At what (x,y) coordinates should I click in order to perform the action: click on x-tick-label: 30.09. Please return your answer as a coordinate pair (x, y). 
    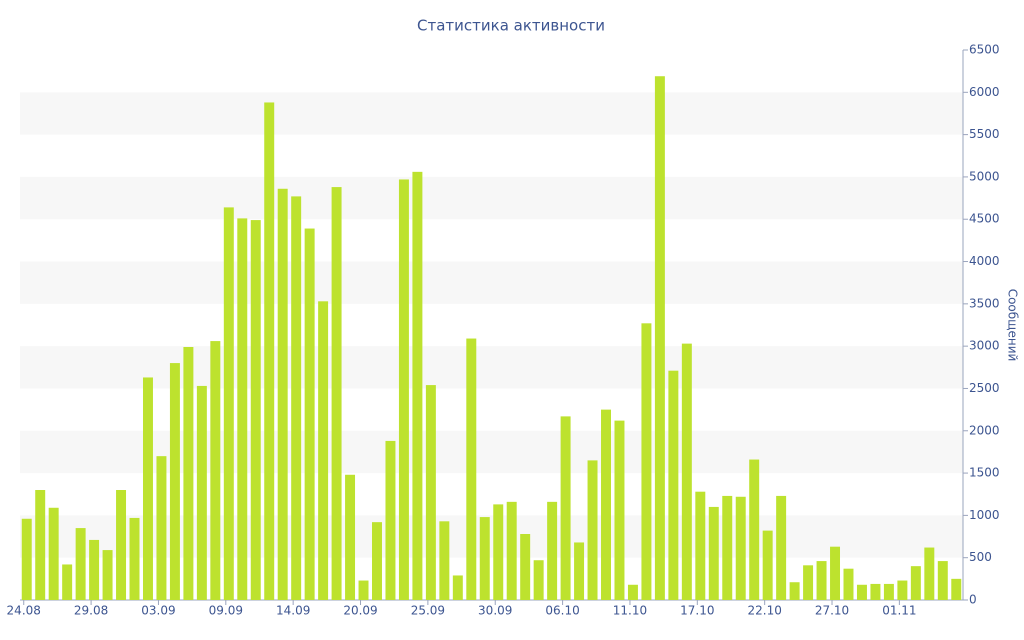
    Looking at the image, I should click on (495, 611).